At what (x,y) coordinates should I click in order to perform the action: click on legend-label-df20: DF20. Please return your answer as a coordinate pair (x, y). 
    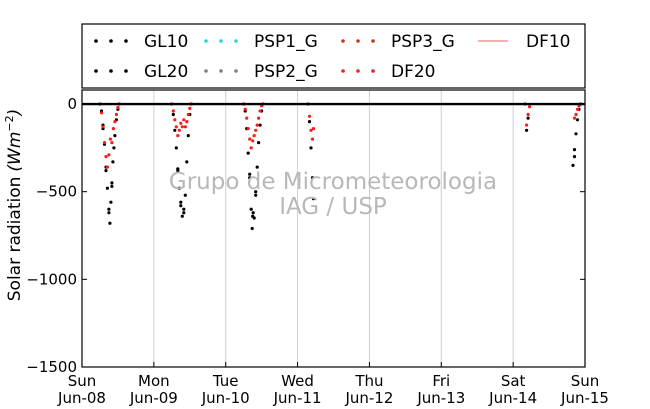
    Looking at the image, I should click on (413, 72).